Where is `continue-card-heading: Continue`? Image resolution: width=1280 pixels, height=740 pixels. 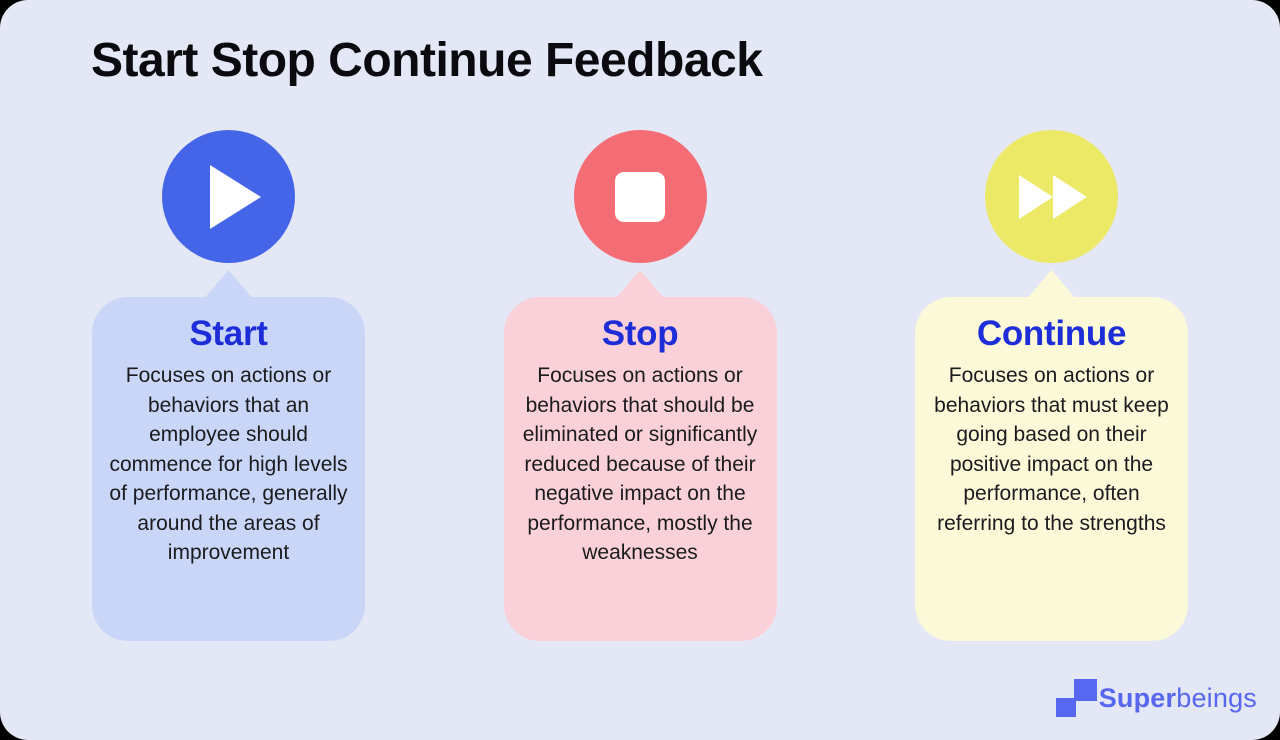
continue-card-heading: Continue is located at coordinates (1051, 333).